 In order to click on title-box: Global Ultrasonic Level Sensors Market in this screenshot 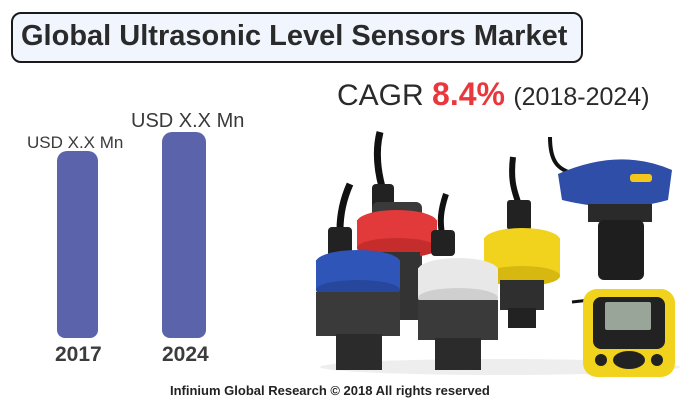, I will do `click(297, 37)`.